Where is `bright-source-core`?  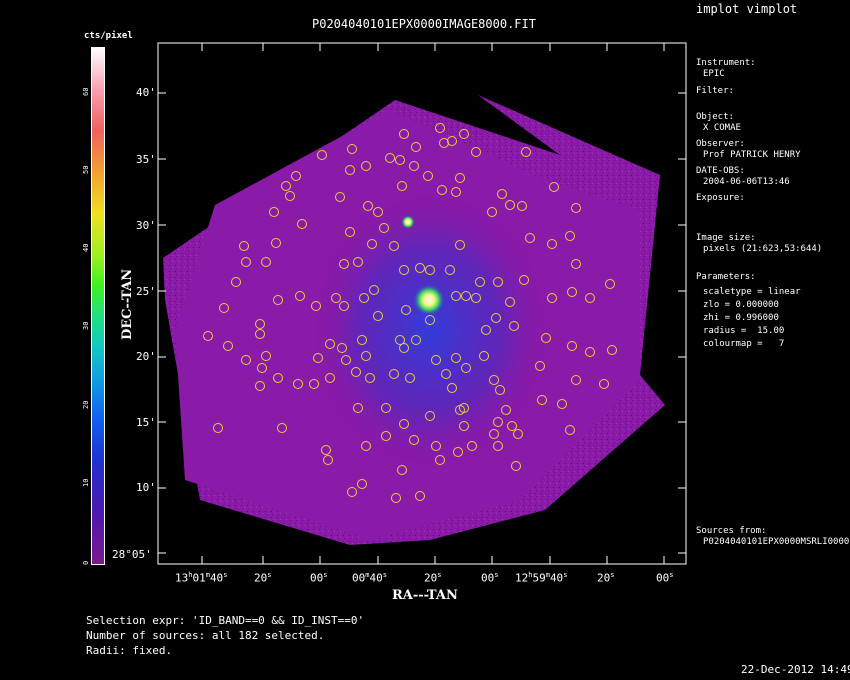
bright-source-core is located at coordinates (429, 300).